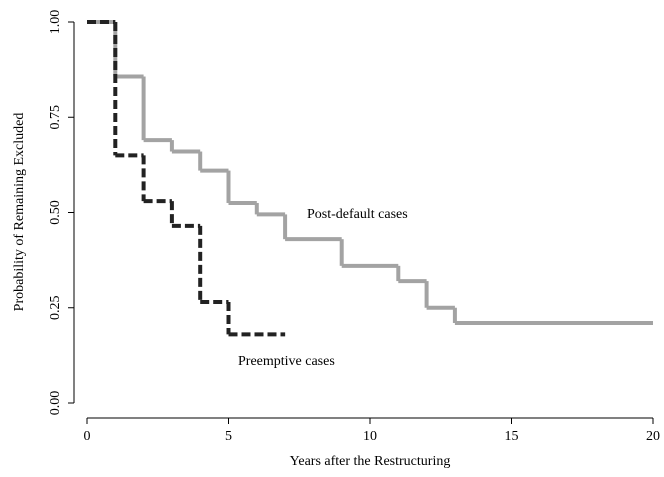 The height and width of the screenshot is (477, 664). I want to click on y-tick-label: 0.00, so click(55, 403).